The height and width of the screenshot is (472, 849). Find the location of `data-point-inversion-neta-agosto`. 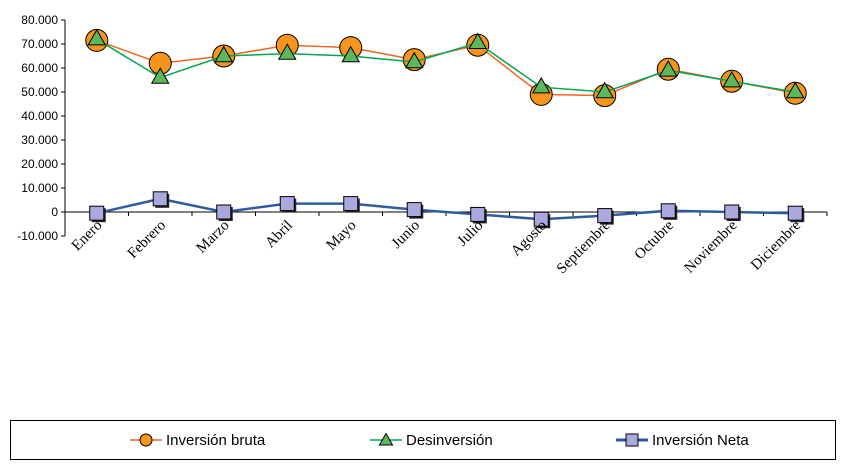

data-point-inversion-neta-agosto is located at coordinates (541, 219).